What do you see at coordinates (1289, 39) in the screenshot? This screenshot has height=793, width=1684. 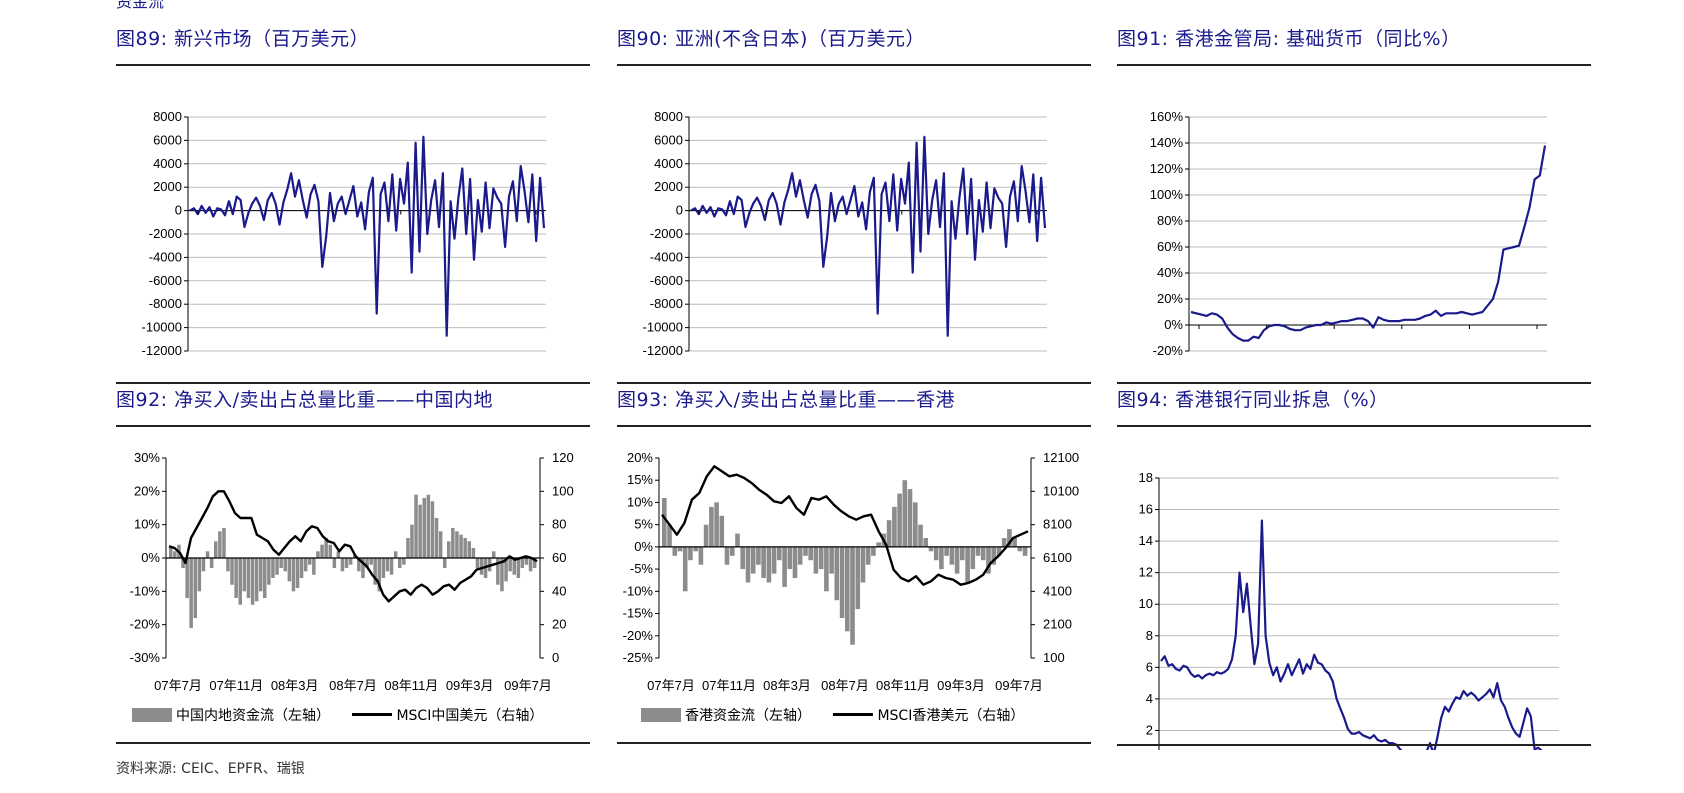 I see `chart-title: 图91: 香港金管局: 基础货币（同比%）` at bounding box center [1289, 39].